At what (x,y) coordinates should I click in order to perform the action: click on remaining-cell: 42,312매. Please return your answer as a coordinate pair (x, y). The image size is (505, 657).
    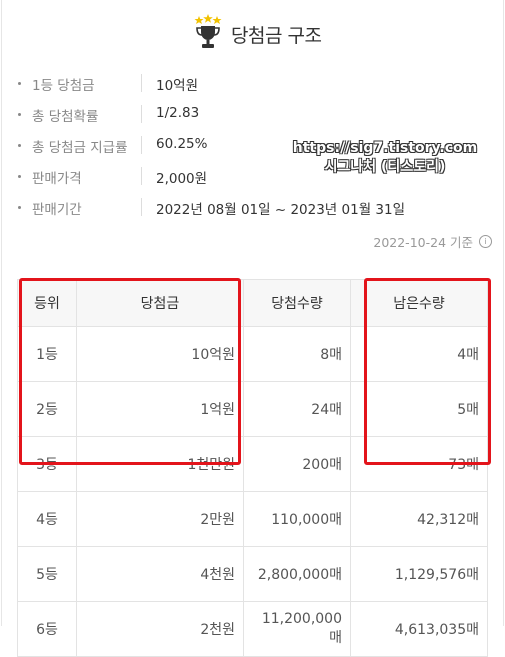
    Looking at the image, I should click on (419, 519).